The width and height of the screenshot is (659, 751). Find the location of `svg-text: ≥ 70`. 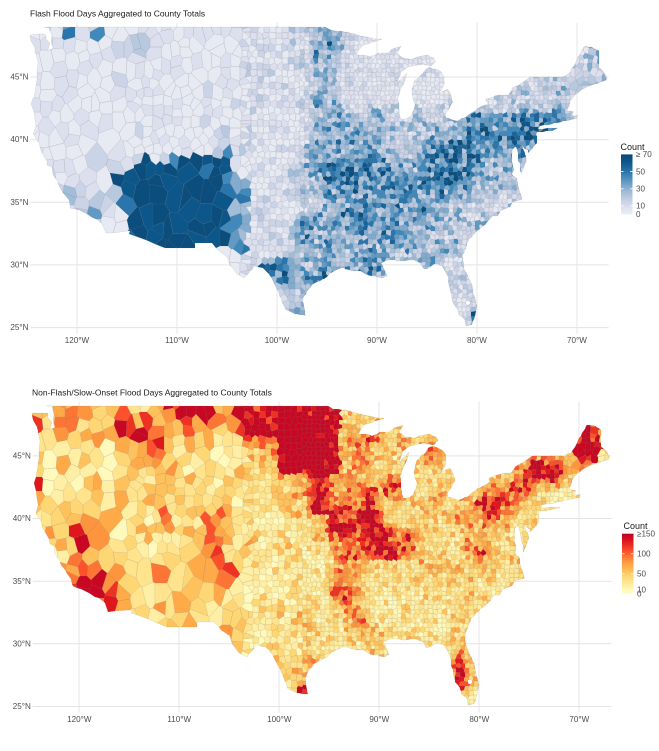

svg-text: ≥ 70 is located at coordinates (644, 154).